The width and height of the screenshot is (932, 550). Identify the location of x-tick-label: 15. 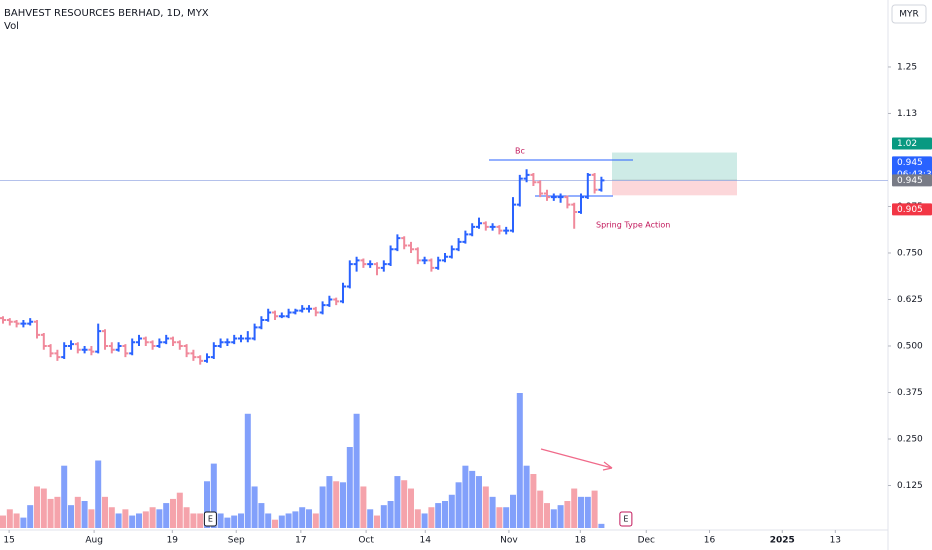
(8, 541).